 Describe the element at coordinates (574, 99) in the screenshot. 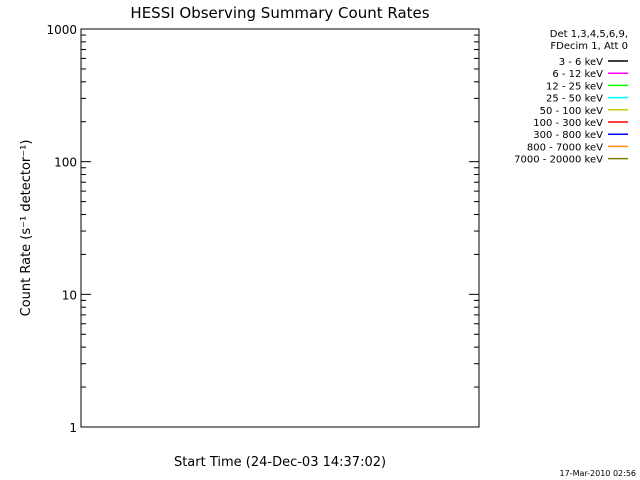

I see `legend-entry-3: 25 - 50 keV` at that location.